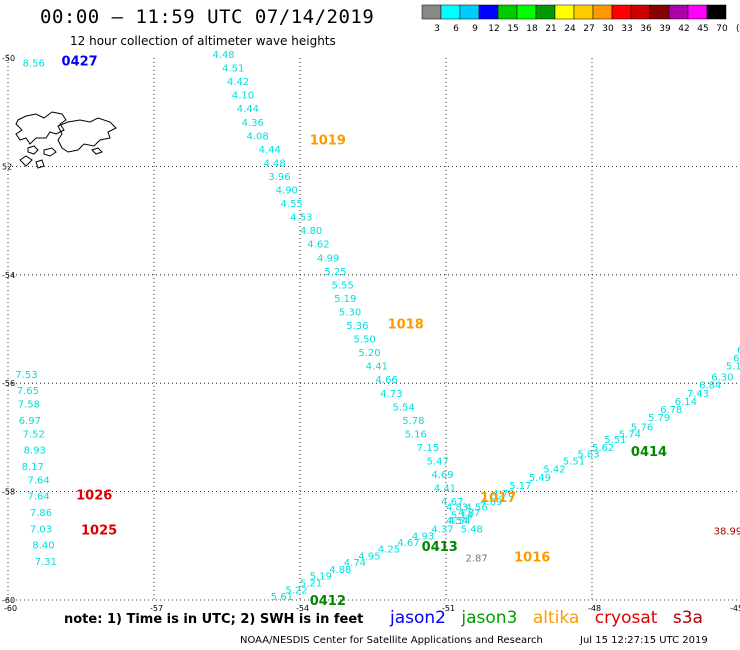 This screenshot has height=650, width=740. I want to click on latitude-label: 52, so click(7, 166).